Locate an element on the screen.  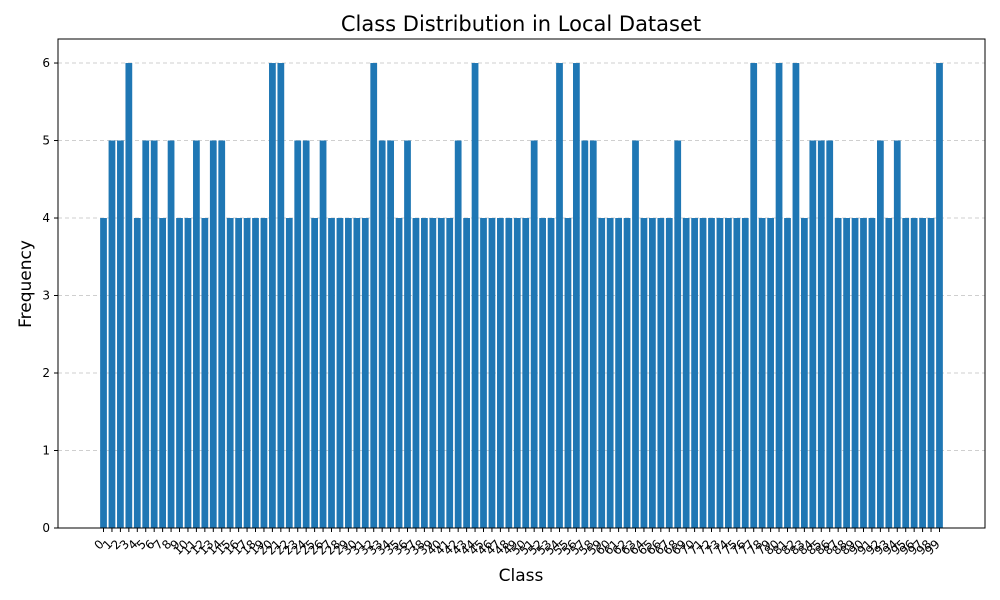
y-tick-label: 0 is located at coordinates (46, 528).